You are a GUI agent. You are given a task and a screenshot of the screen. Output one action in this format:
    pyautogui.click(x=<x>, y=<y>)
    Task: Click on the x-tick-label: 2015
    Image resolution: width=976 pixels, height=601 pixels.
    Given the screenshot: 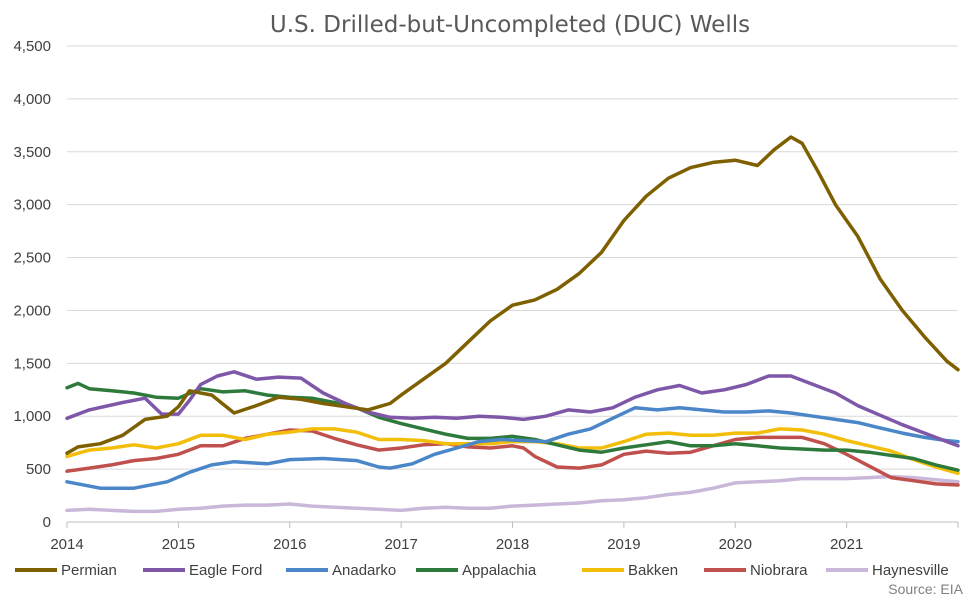 What is the action you would take?
    pyautogui.click(x=178, y=544)
    